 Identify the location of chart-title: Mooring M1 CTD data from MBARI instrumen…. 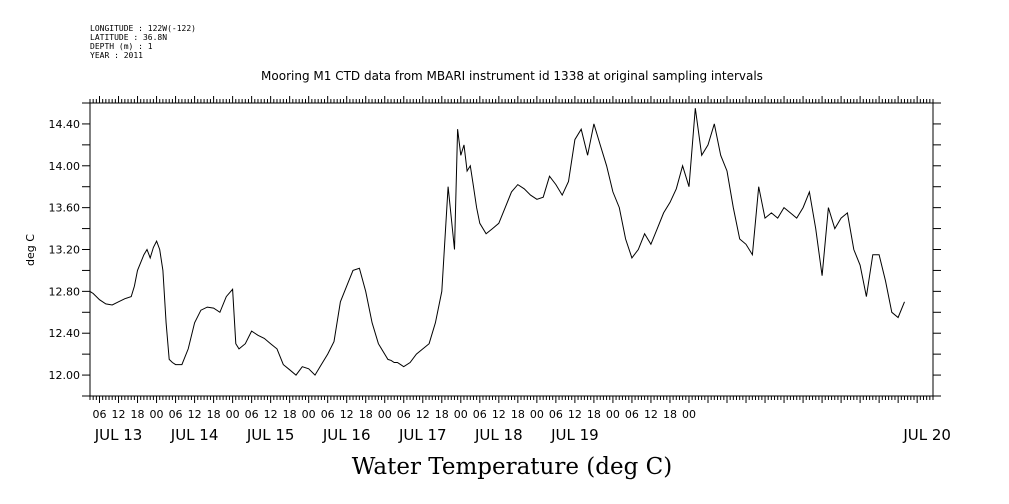
(512, 76).